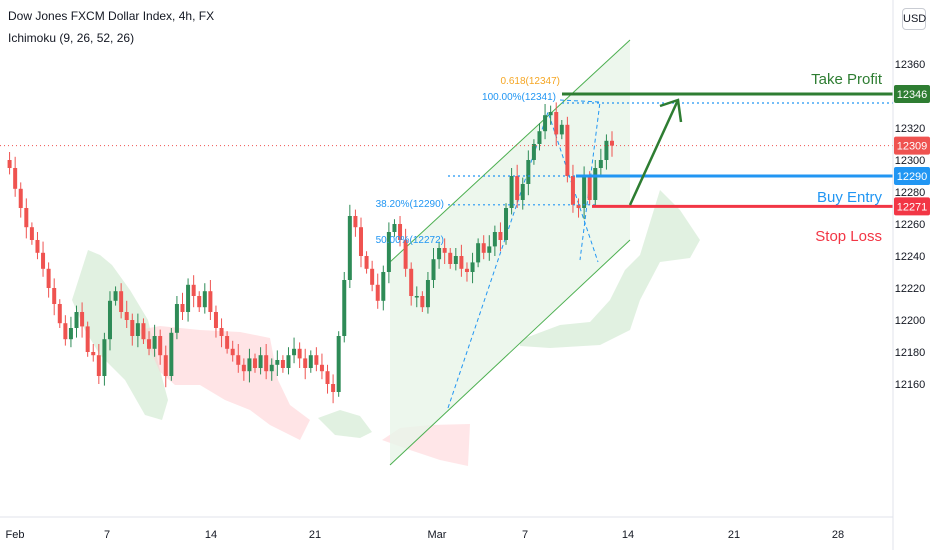  What do you see at coordinates (531, 81) in the screenshot?
I see `fib-level-label: 0.618(12347)` at bounding box center [531, 81].